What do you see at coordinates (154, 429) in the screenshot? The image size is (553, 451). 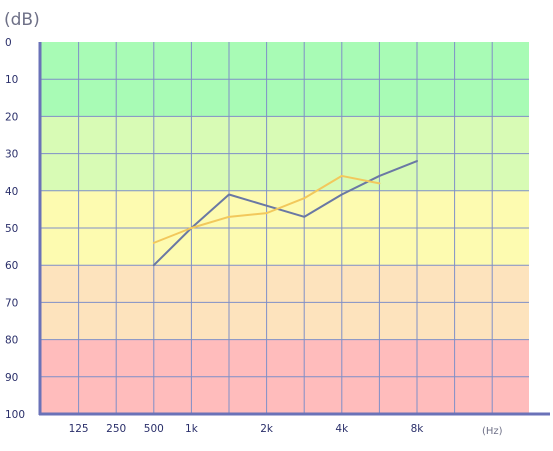 I see `x-tick-label: 500` at bounding box center [154, 429].